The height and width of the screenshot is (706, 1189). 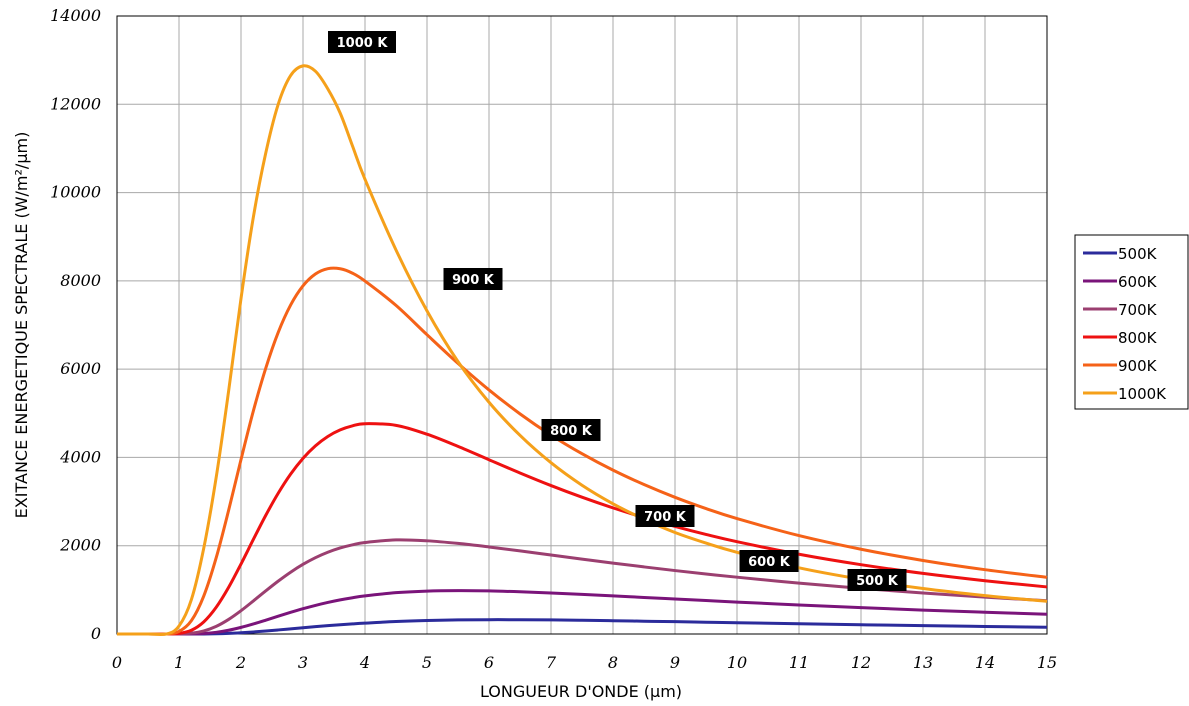 I want to click on x-tick-label: 4, so click(x=364, y=662).